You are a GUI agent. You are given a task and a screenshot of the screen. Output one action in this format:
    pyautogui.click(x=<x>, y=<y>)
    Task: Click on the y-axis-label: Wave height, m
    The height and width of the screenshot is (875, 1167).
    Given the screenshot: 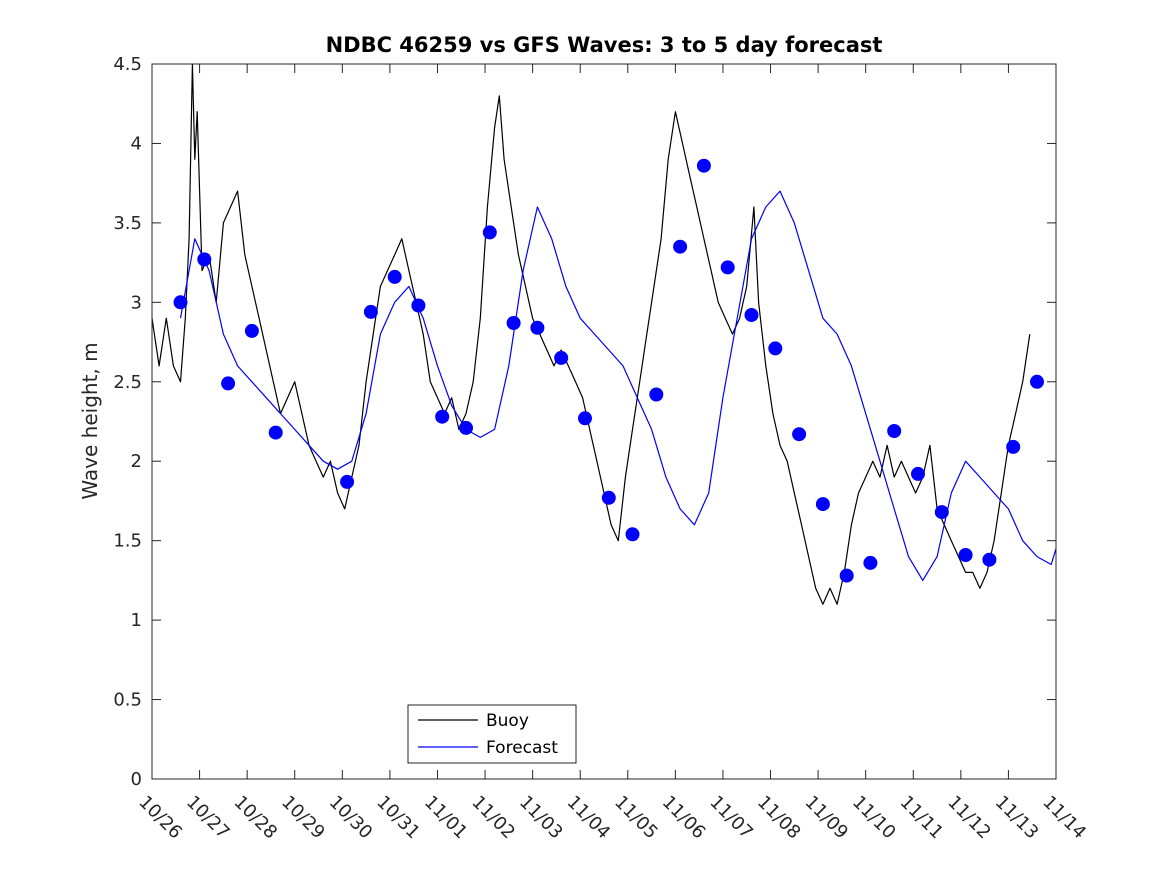 What is the action you would take?
    pyautogui.click(x=90, y=420)
    